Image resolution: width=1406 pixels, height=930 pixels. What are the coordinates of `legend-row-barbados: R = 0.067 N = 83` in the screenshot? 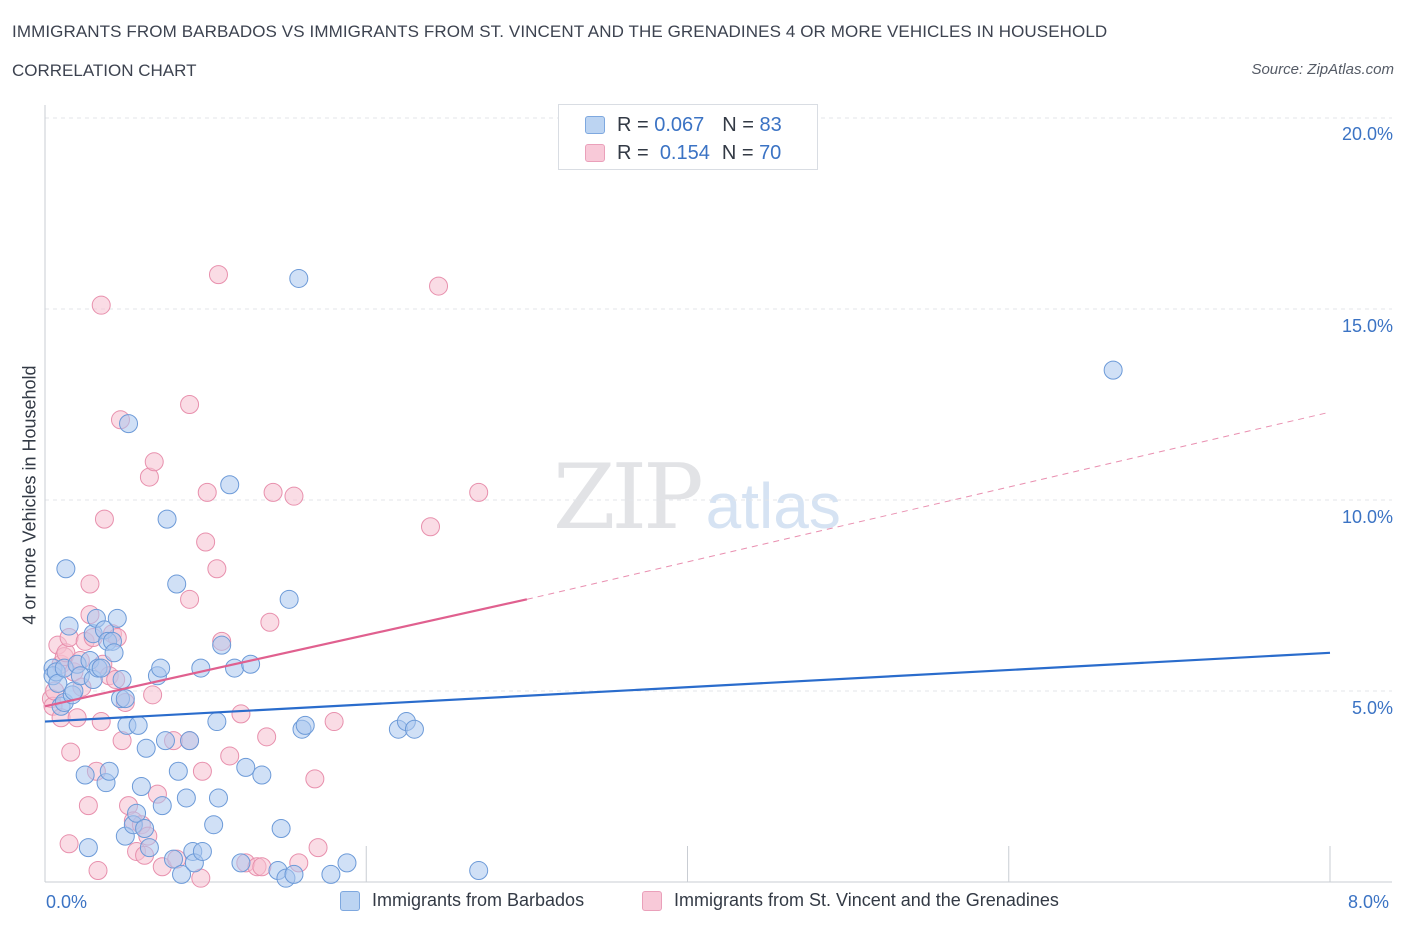 It's located at (683, 125).